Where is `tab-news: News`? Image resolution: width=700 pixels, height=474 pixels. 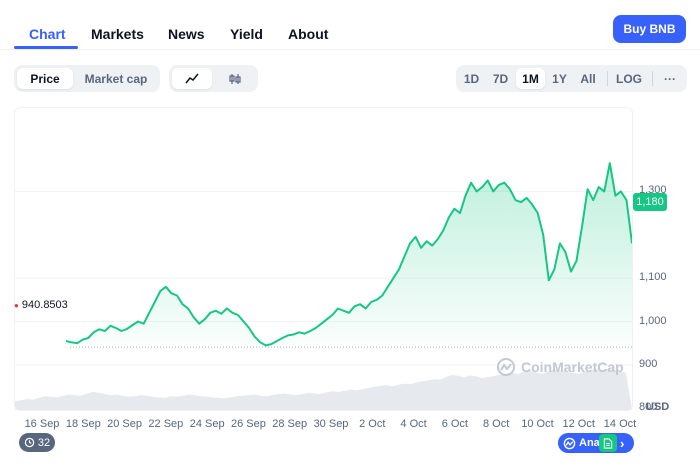
tab-news: News is located at coordinates (186, 34).